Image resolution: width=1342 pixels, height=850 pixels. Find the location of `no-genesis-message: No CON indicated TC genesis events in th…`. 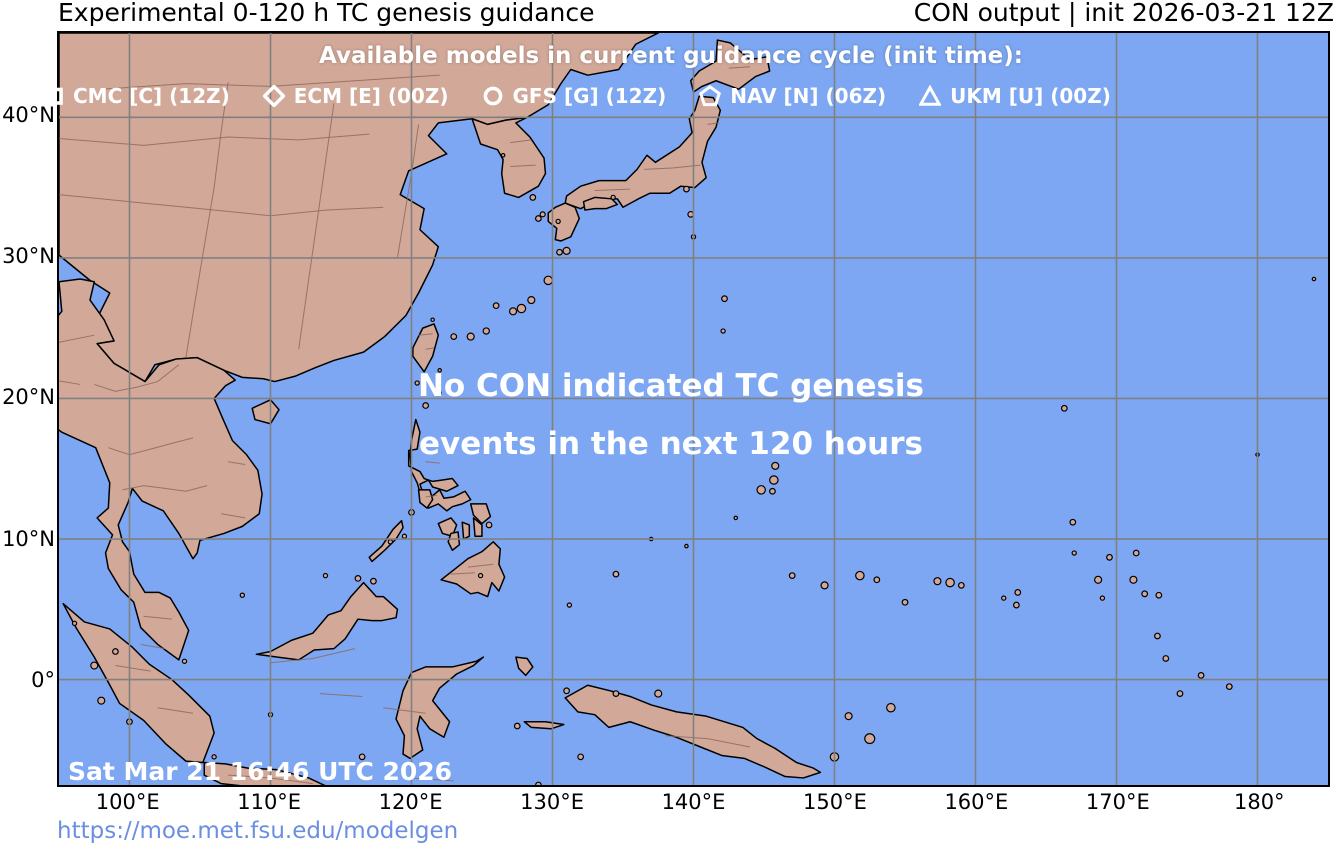

no-genesis-message: No CON indicated TC genesis events in th… is located at coordinates (671, 415).